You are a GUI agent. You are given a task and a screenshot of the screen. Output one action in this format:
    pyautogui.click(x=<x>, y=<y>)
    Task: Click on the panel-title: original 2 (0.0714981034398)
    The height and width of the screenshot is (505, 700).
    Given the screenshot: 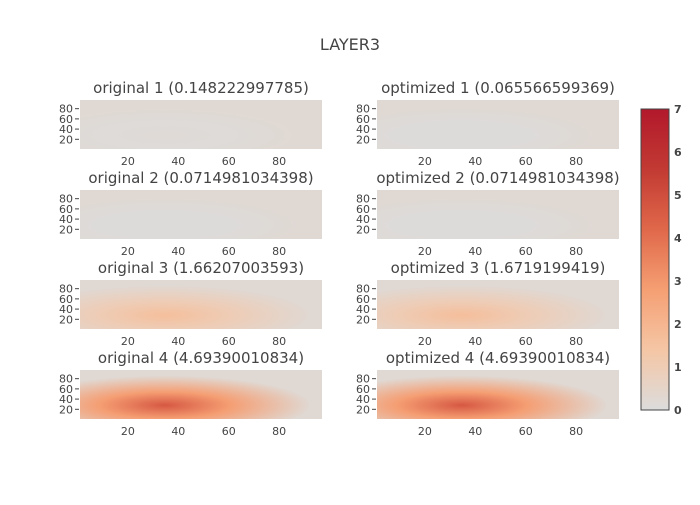 What is the action you would take?
    pyautogui.click(x=200, y=178)
    